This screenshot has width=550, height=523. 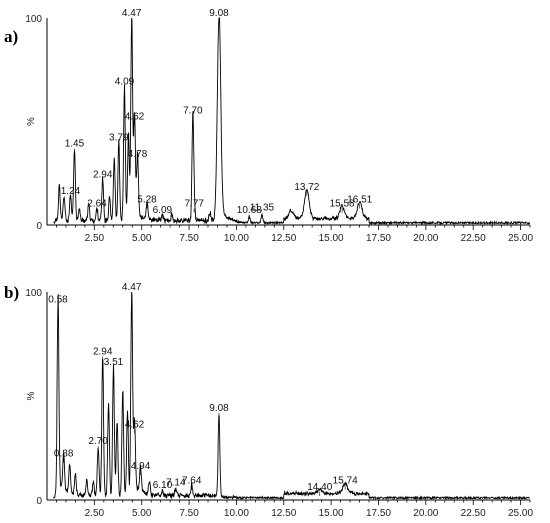 What do you see at coordinates (176, 483) in the screenshot?
I see `peak-label: 7.14` at bounding box center [176, 483].